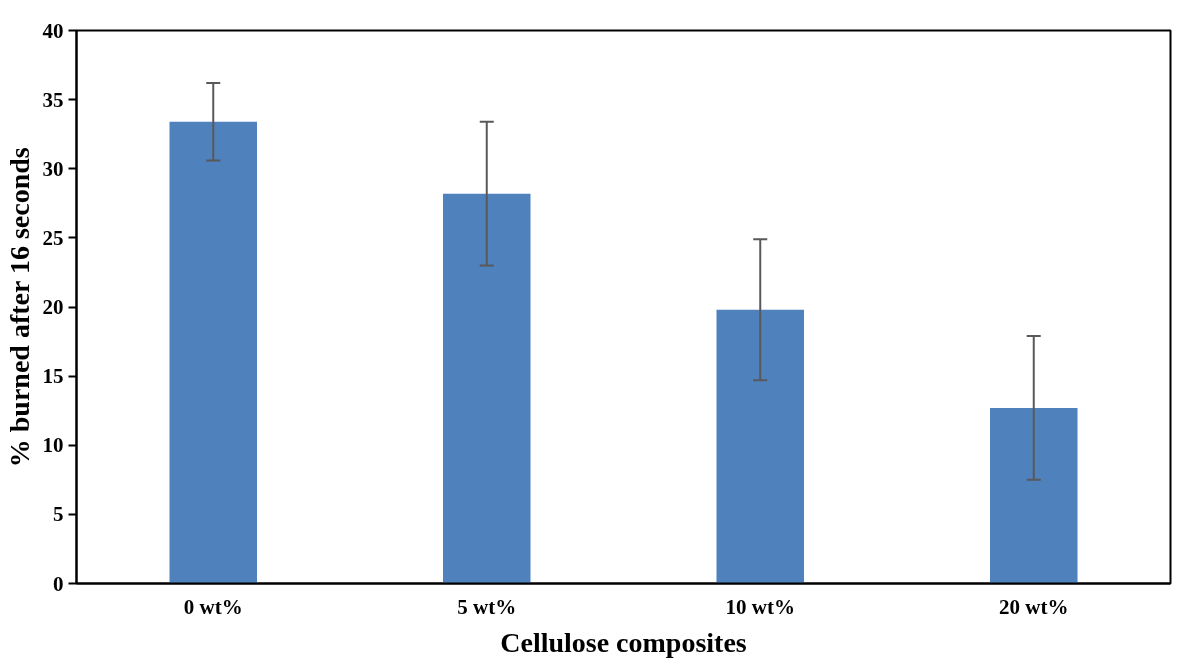 This screenshot has height=666, width=1200. I want to click on y-tick-label: 10, so click(53, 445).